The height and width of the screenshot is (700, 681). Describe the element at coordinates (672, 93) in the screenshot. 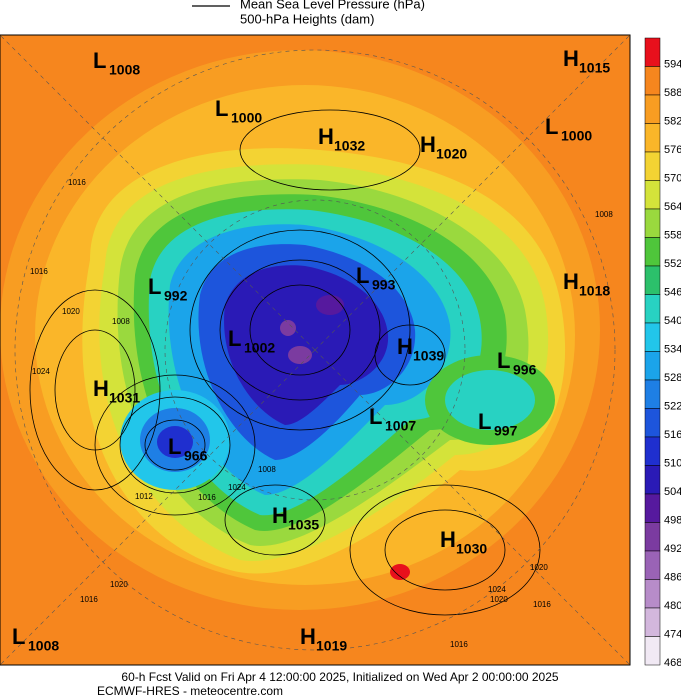

I see `colorbar-label: 588` at that location.